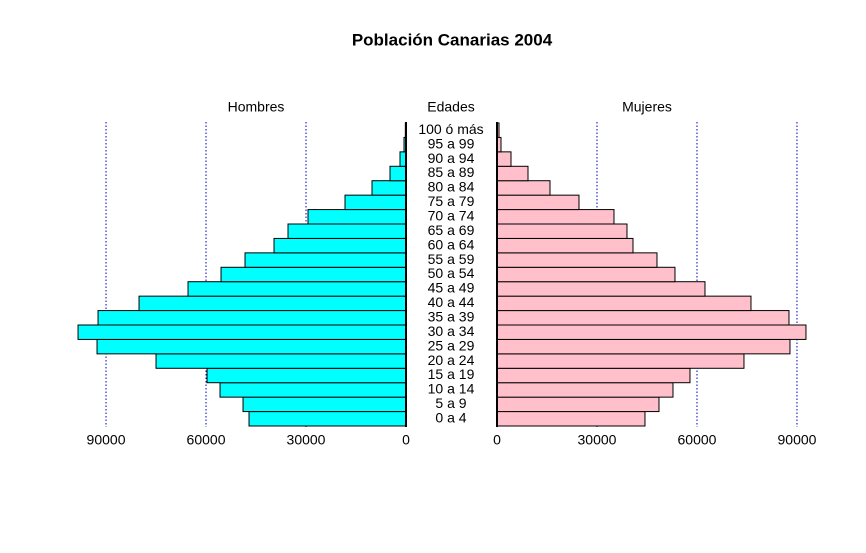  I want to click on category-label: 15 a 19, so click(451, 374).